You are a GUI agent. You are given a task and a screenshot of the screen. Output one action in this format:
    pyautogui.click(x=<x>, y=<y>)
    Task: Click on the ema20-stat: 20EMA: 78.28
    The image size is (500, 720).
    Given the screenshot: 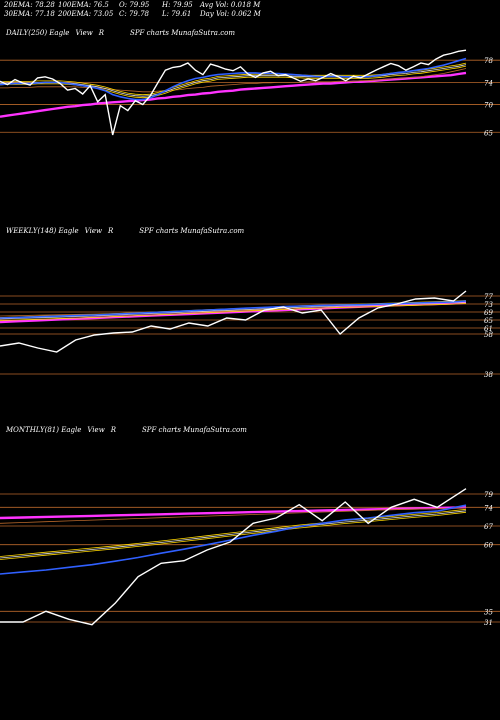 What is the action you would take?
    pyautogui.click(x=29, y=5)
    